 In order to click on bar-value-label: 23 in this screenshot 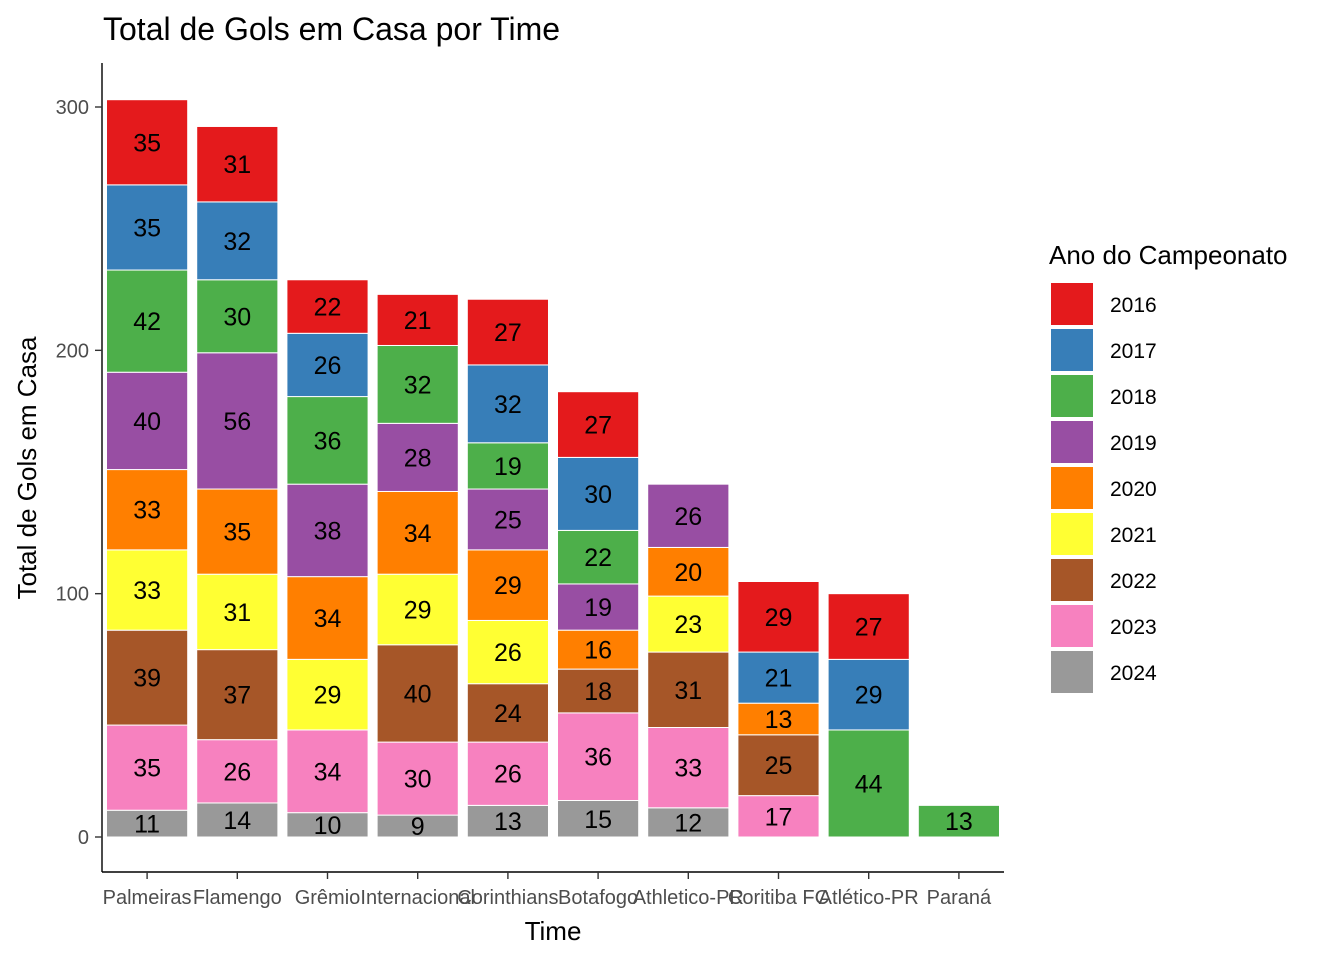, I will do `click(688, 625)`.